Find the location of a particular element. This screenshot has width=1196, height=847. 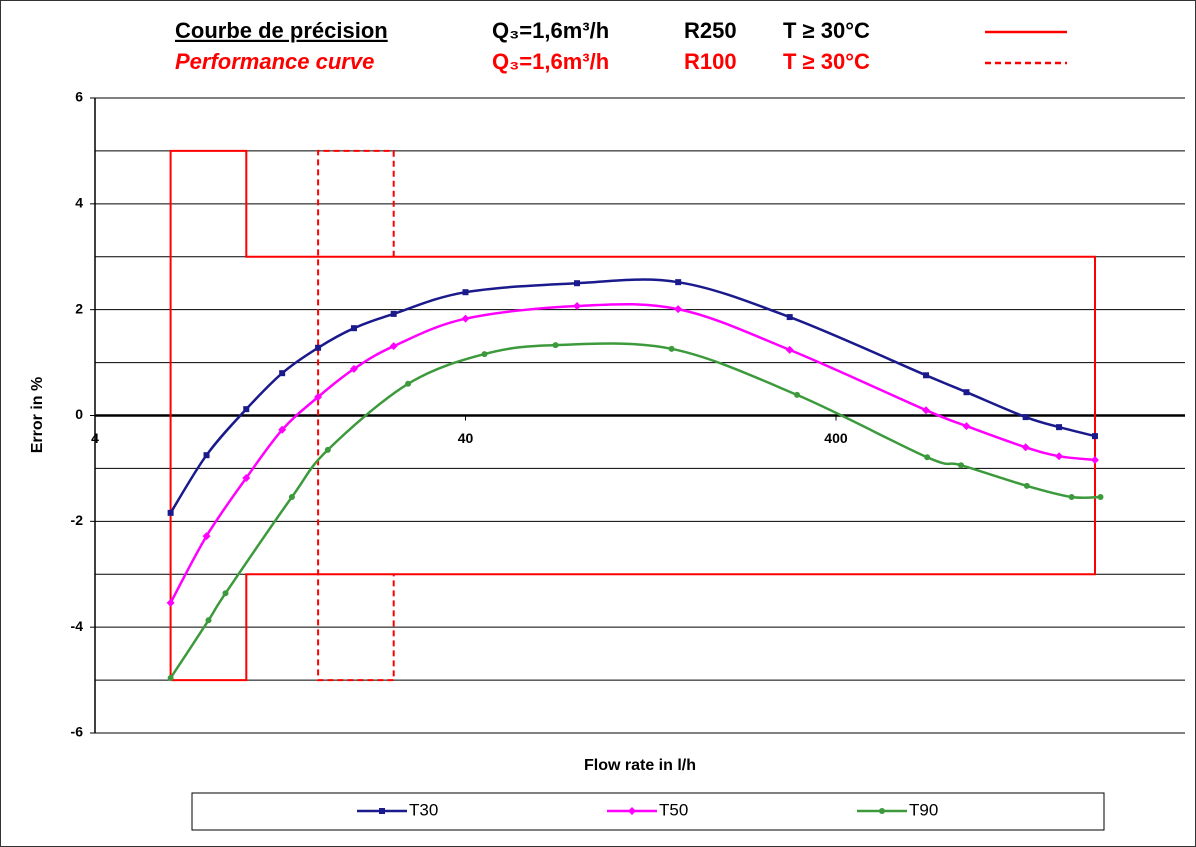

y-tick-label: 4 is located at coordinates (79, 203).